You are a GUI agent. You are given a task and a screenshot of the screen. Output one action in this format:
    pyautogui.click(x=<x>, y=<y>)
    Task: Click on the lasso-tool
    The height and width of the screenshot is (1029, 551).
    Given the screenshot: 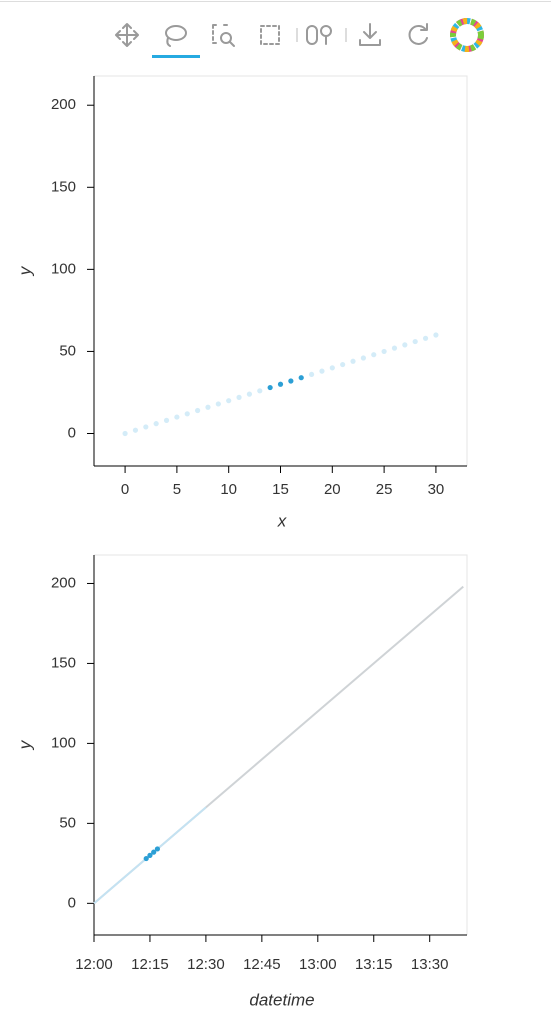 What is the action you would take?
    pyautogui.click(x=176, y=36)
    